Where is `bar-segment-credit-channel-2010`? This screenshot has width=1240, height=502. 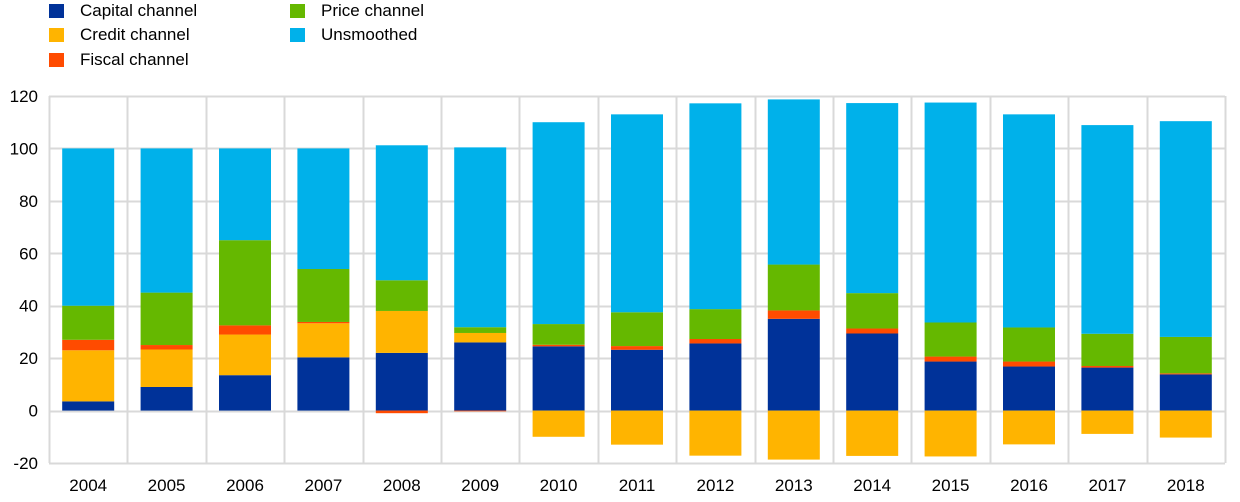
bar-segment-credit-channel-2010 is located at coordinates (558, 423).